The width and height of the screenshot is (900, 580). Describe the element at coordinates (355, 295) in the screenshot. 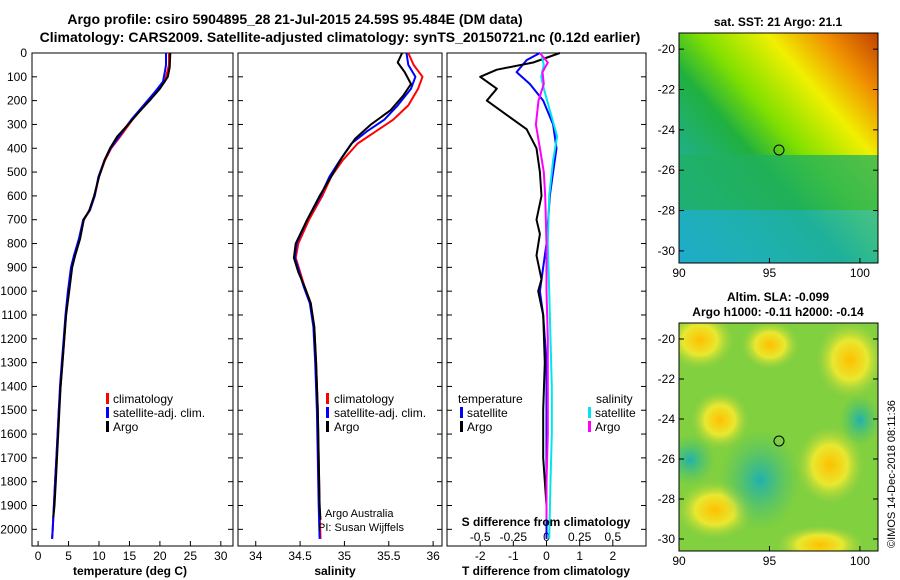

I see `series-line-satellite-adj-clim-` at that location.